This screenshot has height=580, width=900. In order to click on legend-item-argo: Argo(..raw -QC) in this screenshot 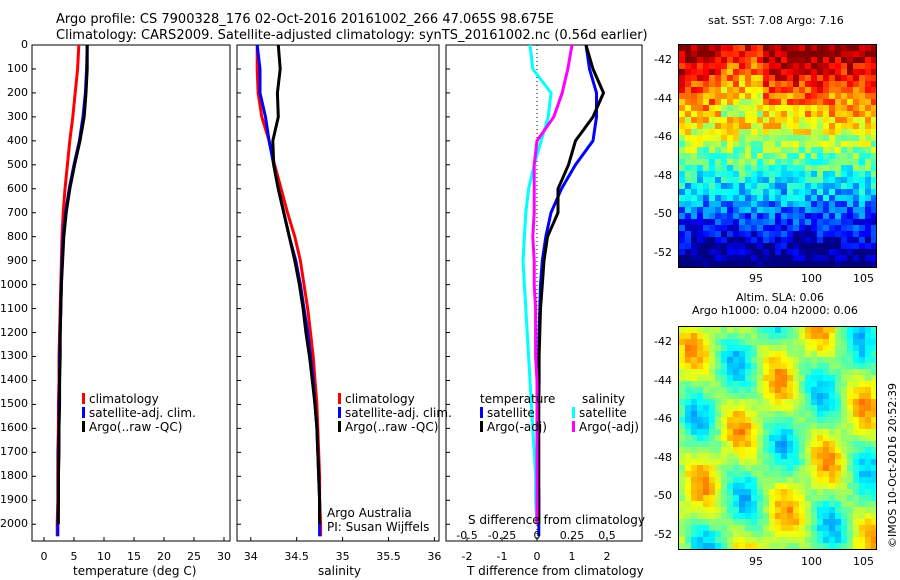, I will do `click(139, 427)`.